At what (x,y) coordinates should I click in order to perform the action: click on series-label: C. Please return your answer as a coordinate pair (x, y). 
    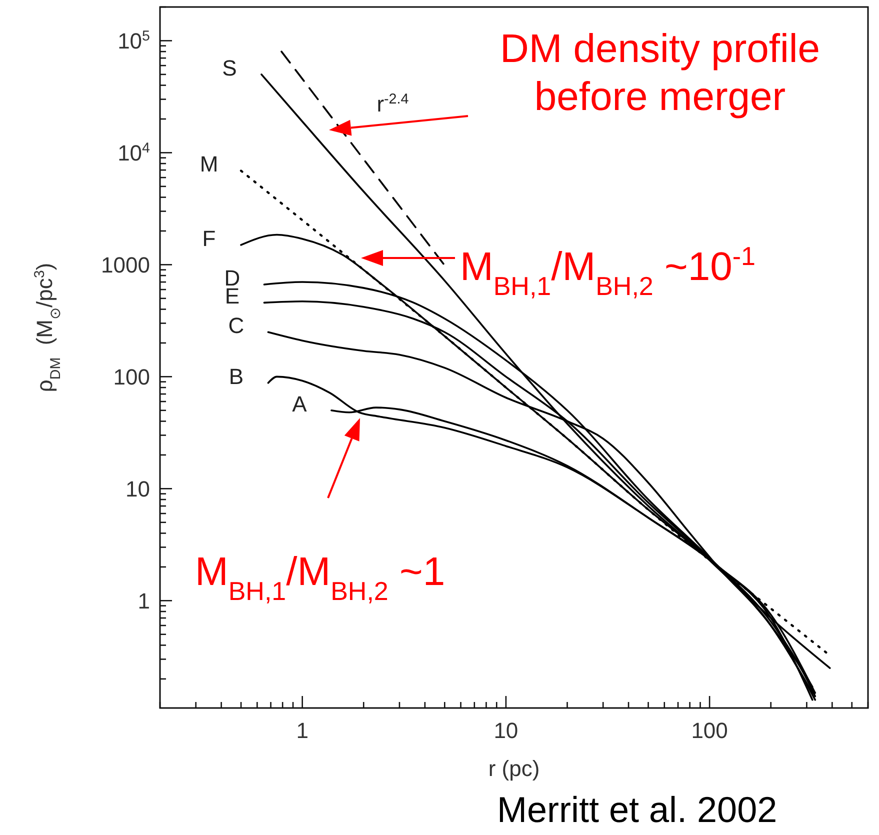
    Looking at the image, I should click on (236, 325).